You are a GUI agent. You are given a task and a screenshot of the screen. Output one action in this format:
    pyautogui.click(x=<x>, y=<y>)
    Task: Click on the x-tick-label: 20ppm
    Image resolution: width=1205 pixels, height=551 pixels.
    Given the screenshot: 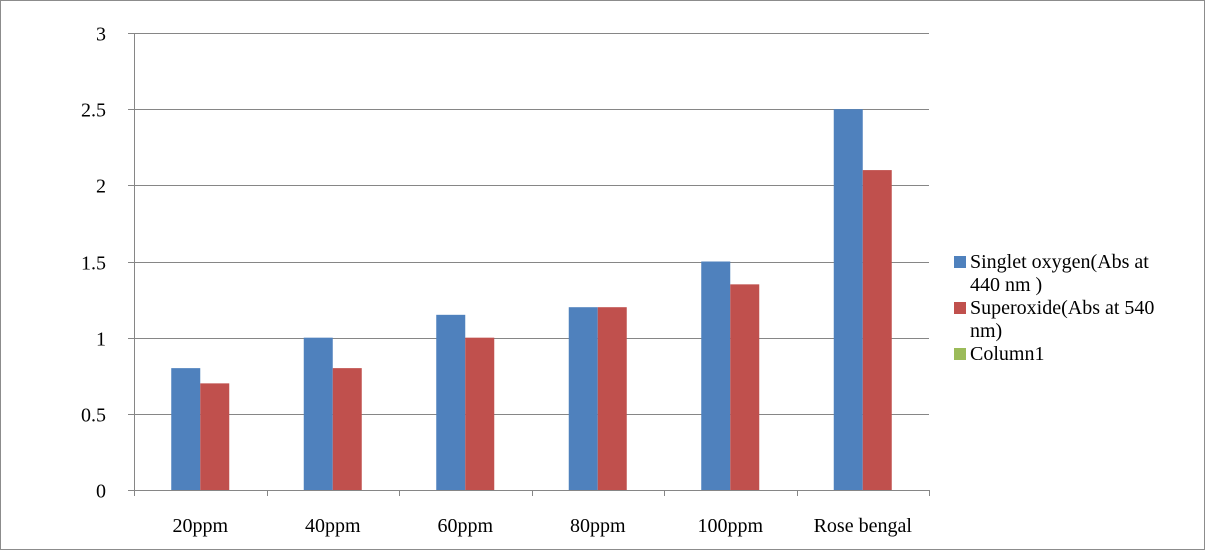 What is the action you would take?
    pyautogui.click(x=200, y=526)
    